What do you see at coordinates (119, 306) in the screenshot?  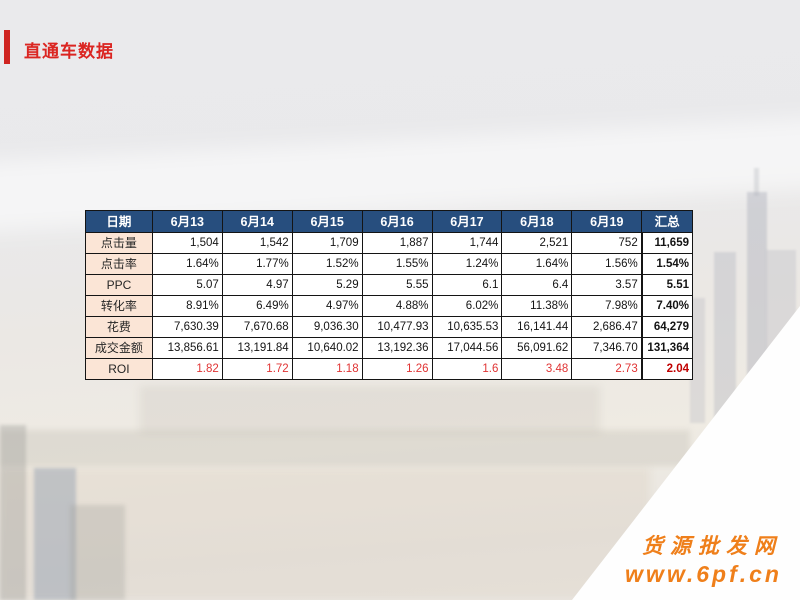 I see `row-label-cell: 转化率` at bounding box center [119, 306].